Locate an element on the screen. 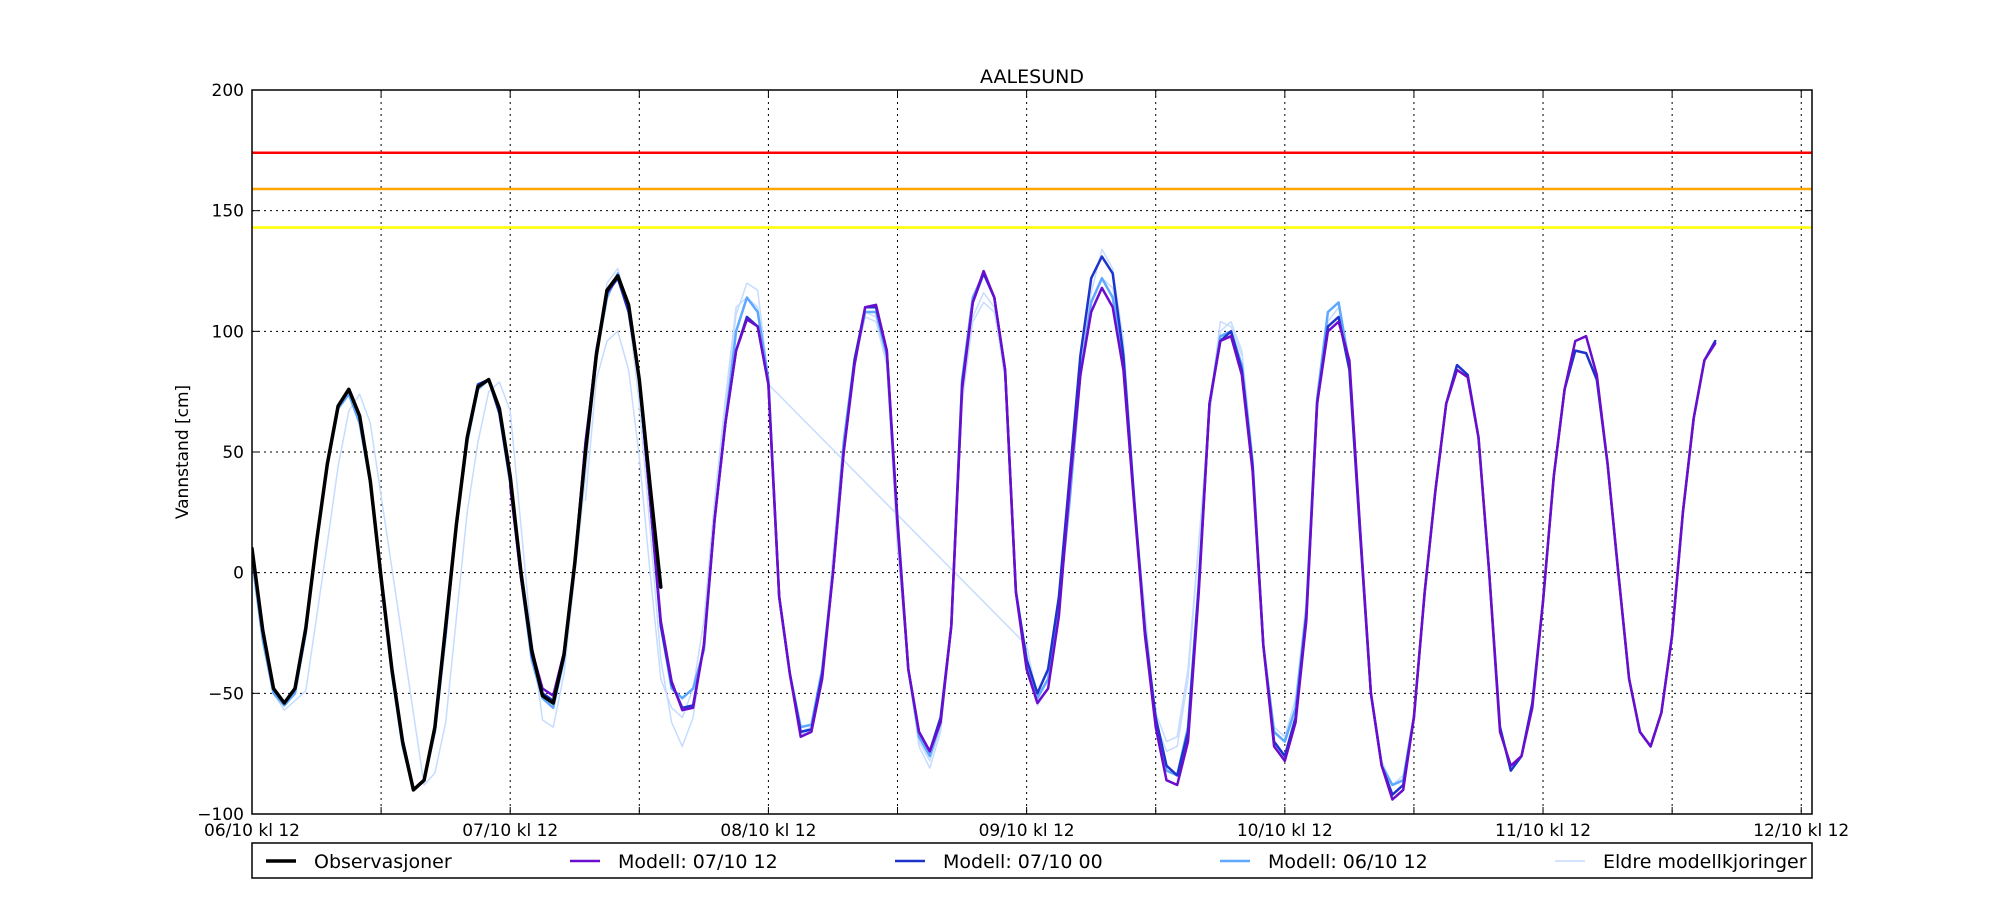 The height and width of the screenshot is (904, 2000). legend-label: Modell: 07/10 12 is located at coordinates (698, 862).